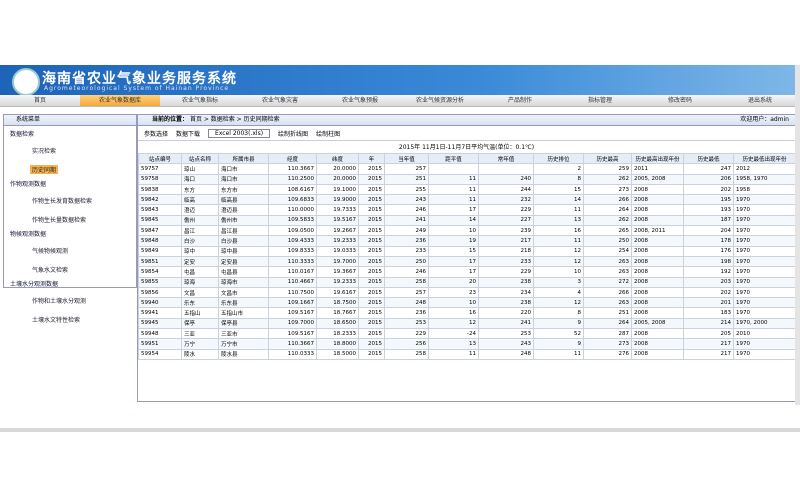  What do you see at coordinates (506, 303) in the screenshot?
I see `table-cell: 238` at bounding box center [506, 303].